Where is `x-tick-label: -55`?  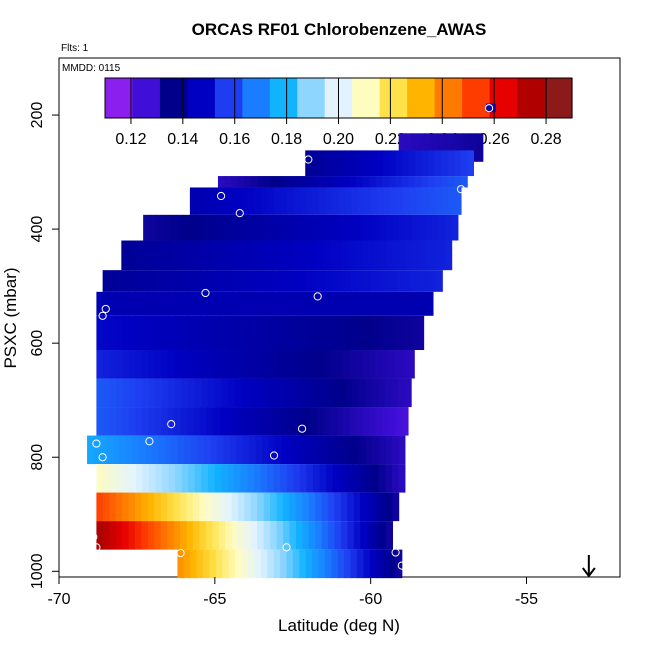 x-tick-label: -55 is located at coordinates (526, 599).